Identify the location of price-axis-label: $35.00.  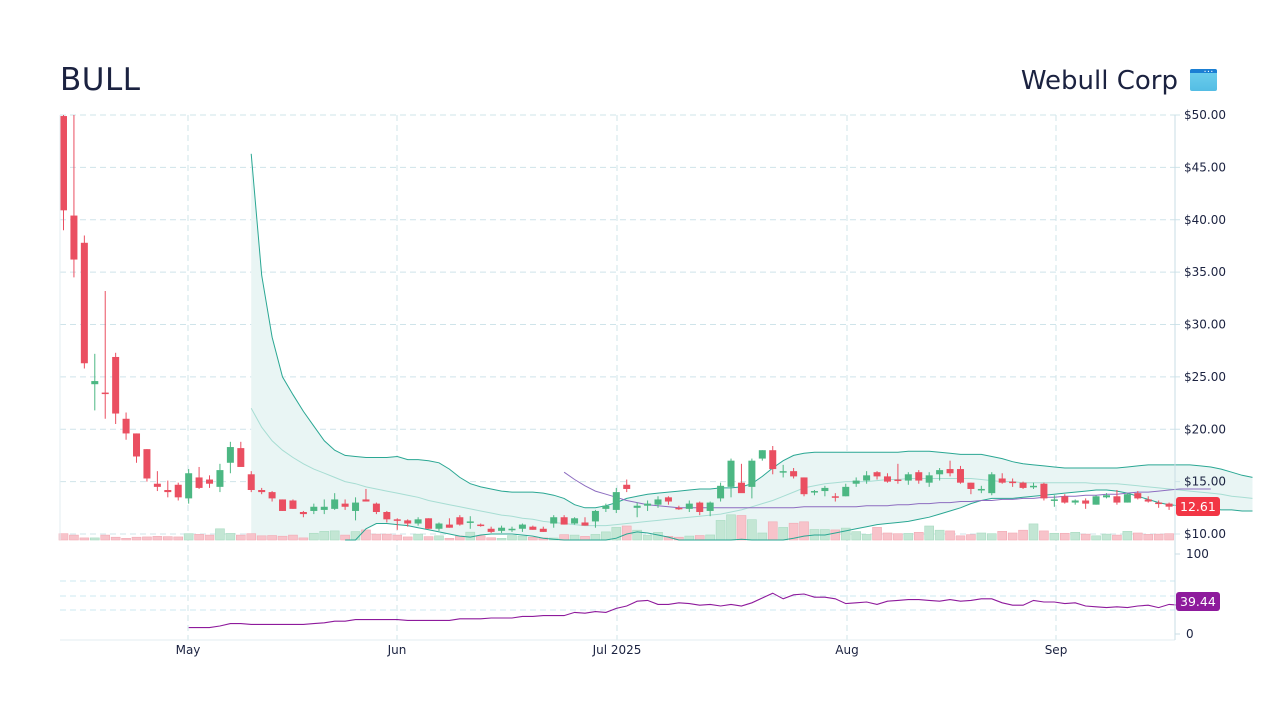
(1205, 272).